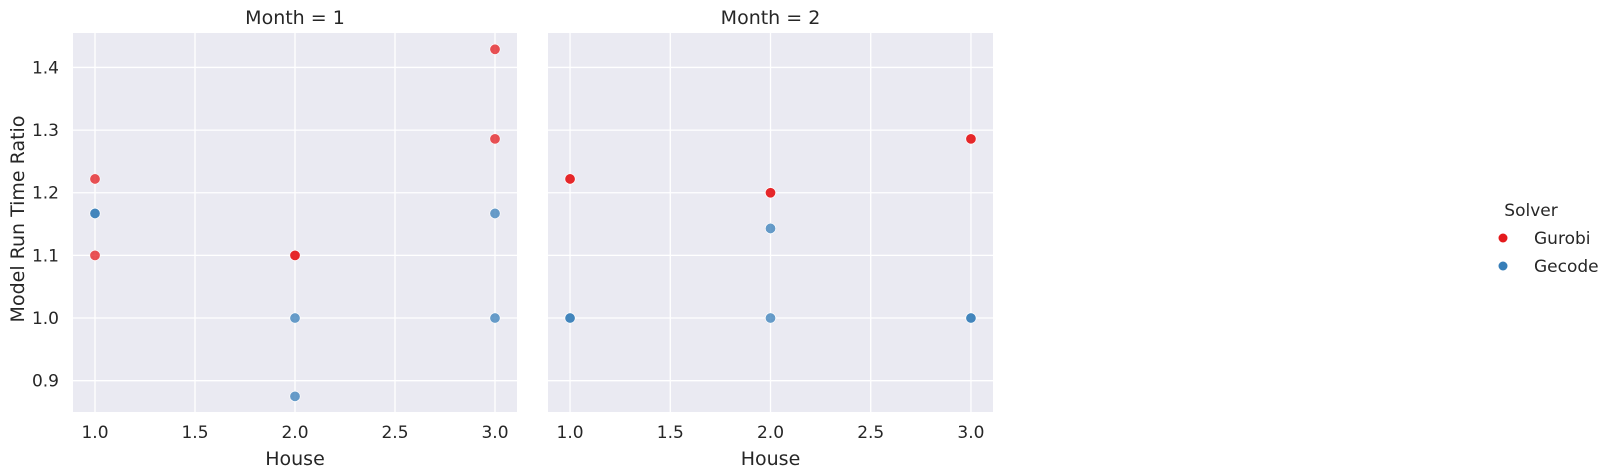 The width and height of the screenshot is (1612, 476). I want to click on y-tick-label: 1.4, so click(45, 68).